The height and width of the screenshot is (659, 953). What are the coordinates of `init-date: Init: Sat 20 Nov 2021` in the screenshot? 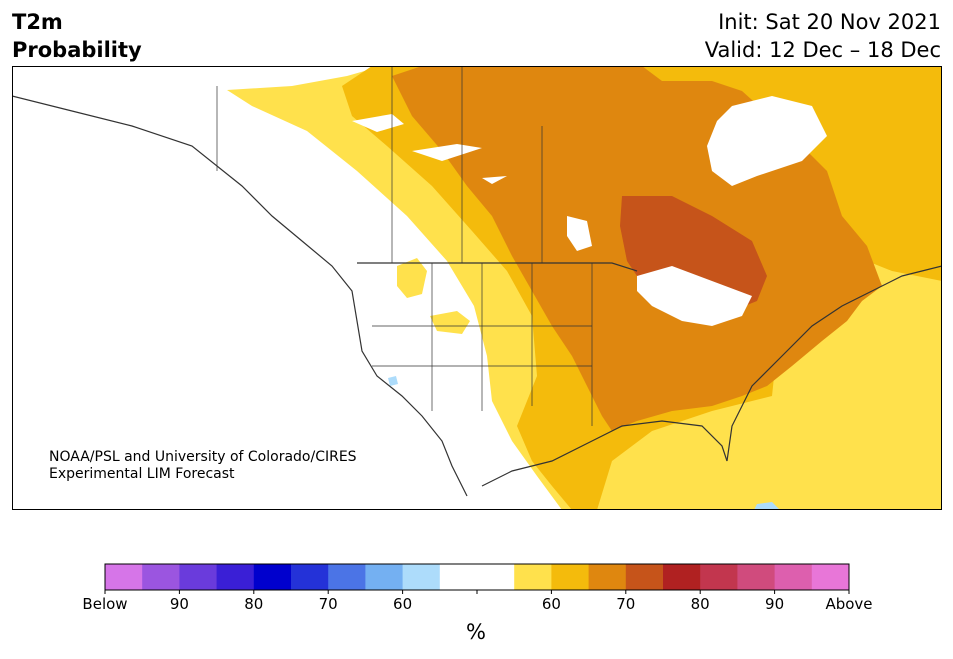 It's located at (829, 22).